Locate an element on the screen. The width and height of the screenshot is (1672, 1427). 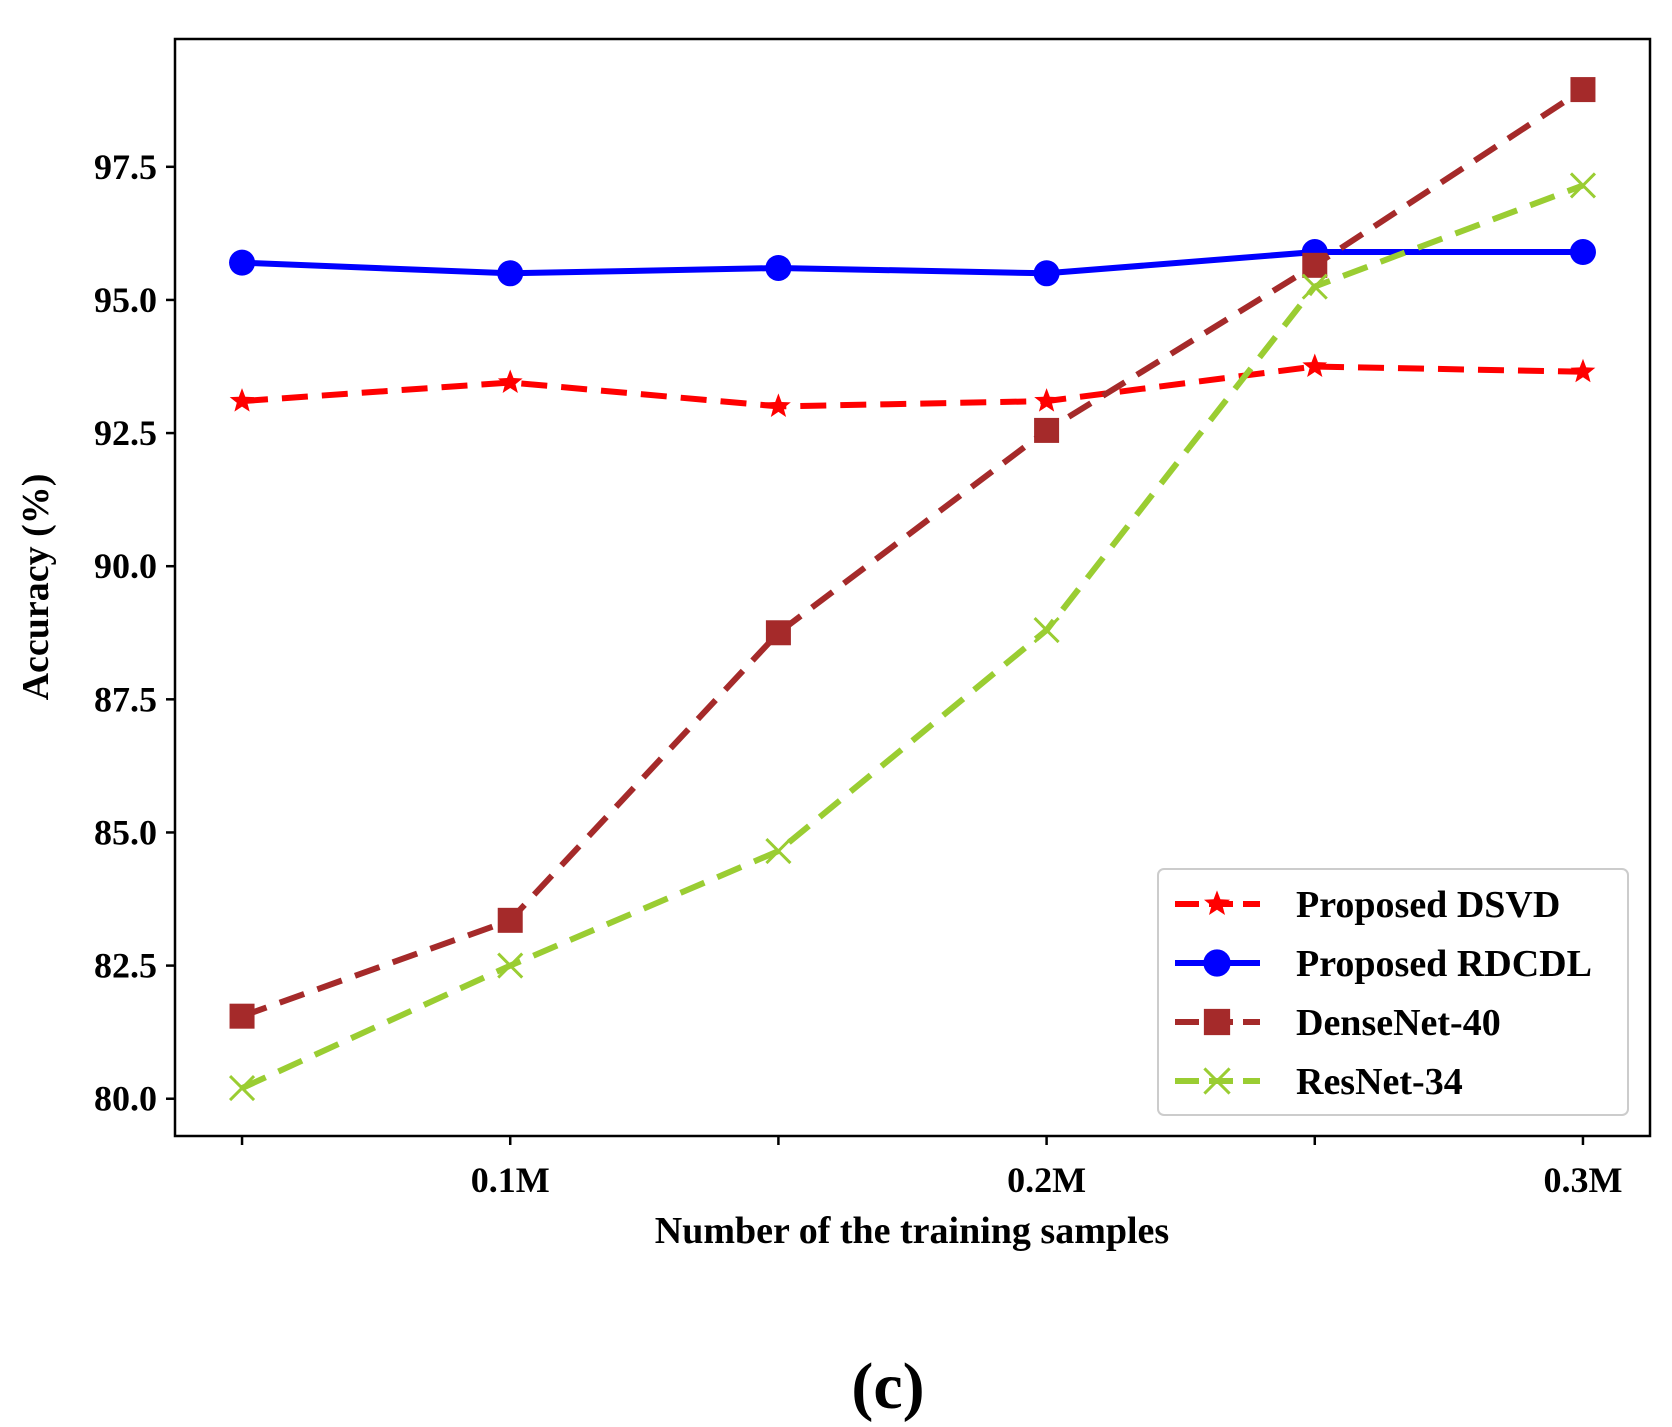
legend-box is located at coordinates (1393, 992).